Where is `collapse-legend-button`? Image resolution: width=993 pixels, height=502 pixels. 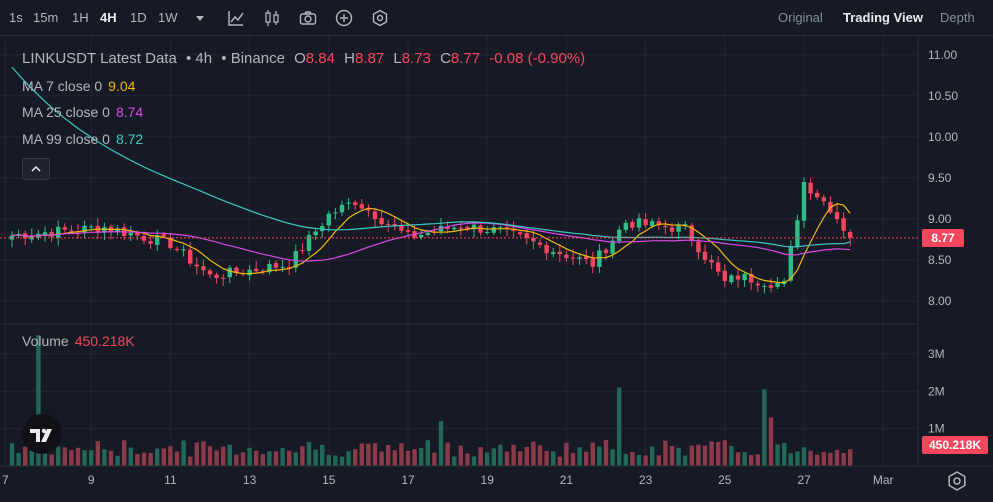
collapse-legend-button is located at coordinates (36, 169).